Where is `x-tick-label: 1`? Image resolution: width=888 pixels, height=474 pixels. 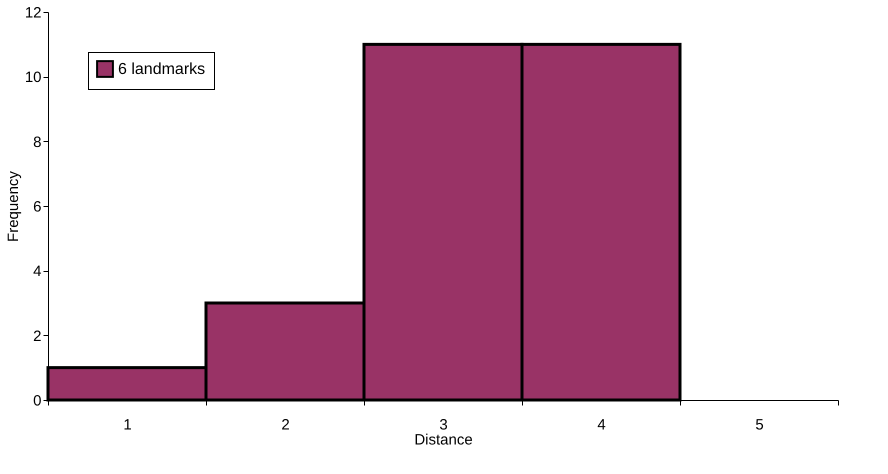
x-tick-label: 1 is located at coordinates (127, 425).